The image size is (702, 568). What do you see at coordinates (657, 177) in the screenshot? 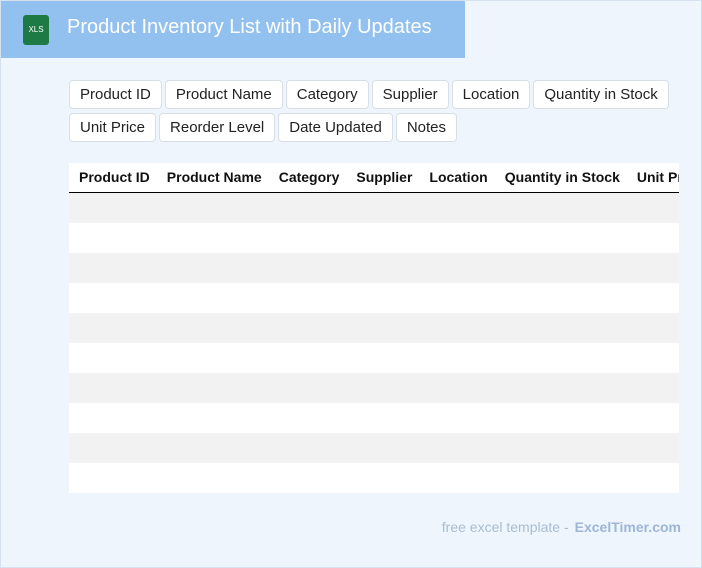
I see `column-header: Unit Price` at bounding box center [657, 177].